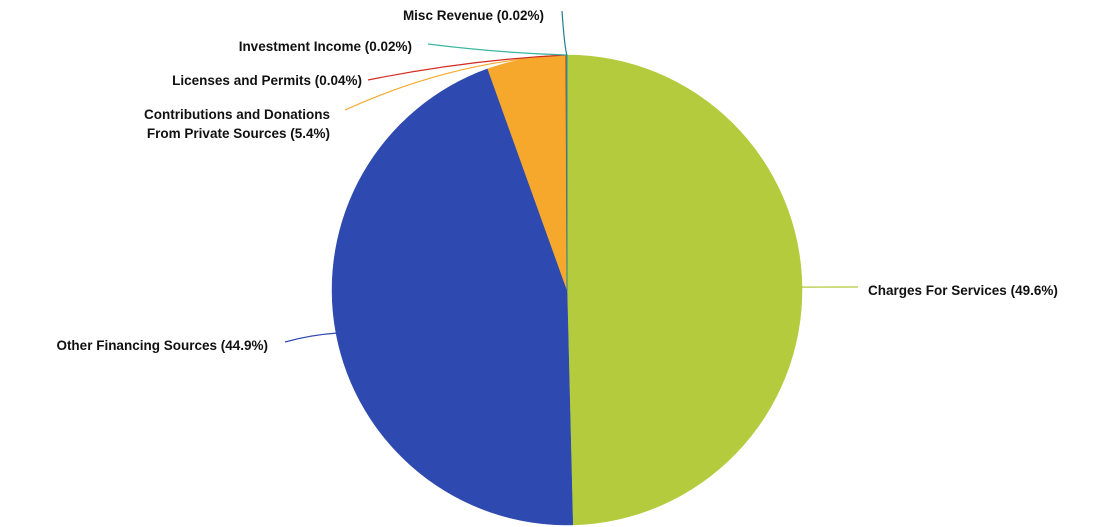 The width and height of the screenshot is (1108, 527). I want to click on leader-line-other-financing-sources, so click(310, 337).